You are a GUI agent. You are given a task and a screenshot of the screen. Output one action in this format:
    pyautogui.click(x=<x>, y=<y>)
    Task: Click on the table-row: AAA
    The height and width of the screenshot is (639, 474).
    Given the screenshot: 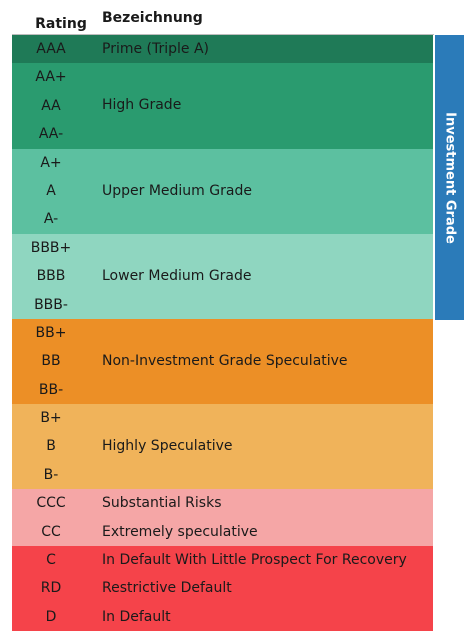 What is the action you would take?
    pyautogui.click(x=222, y=49)
    